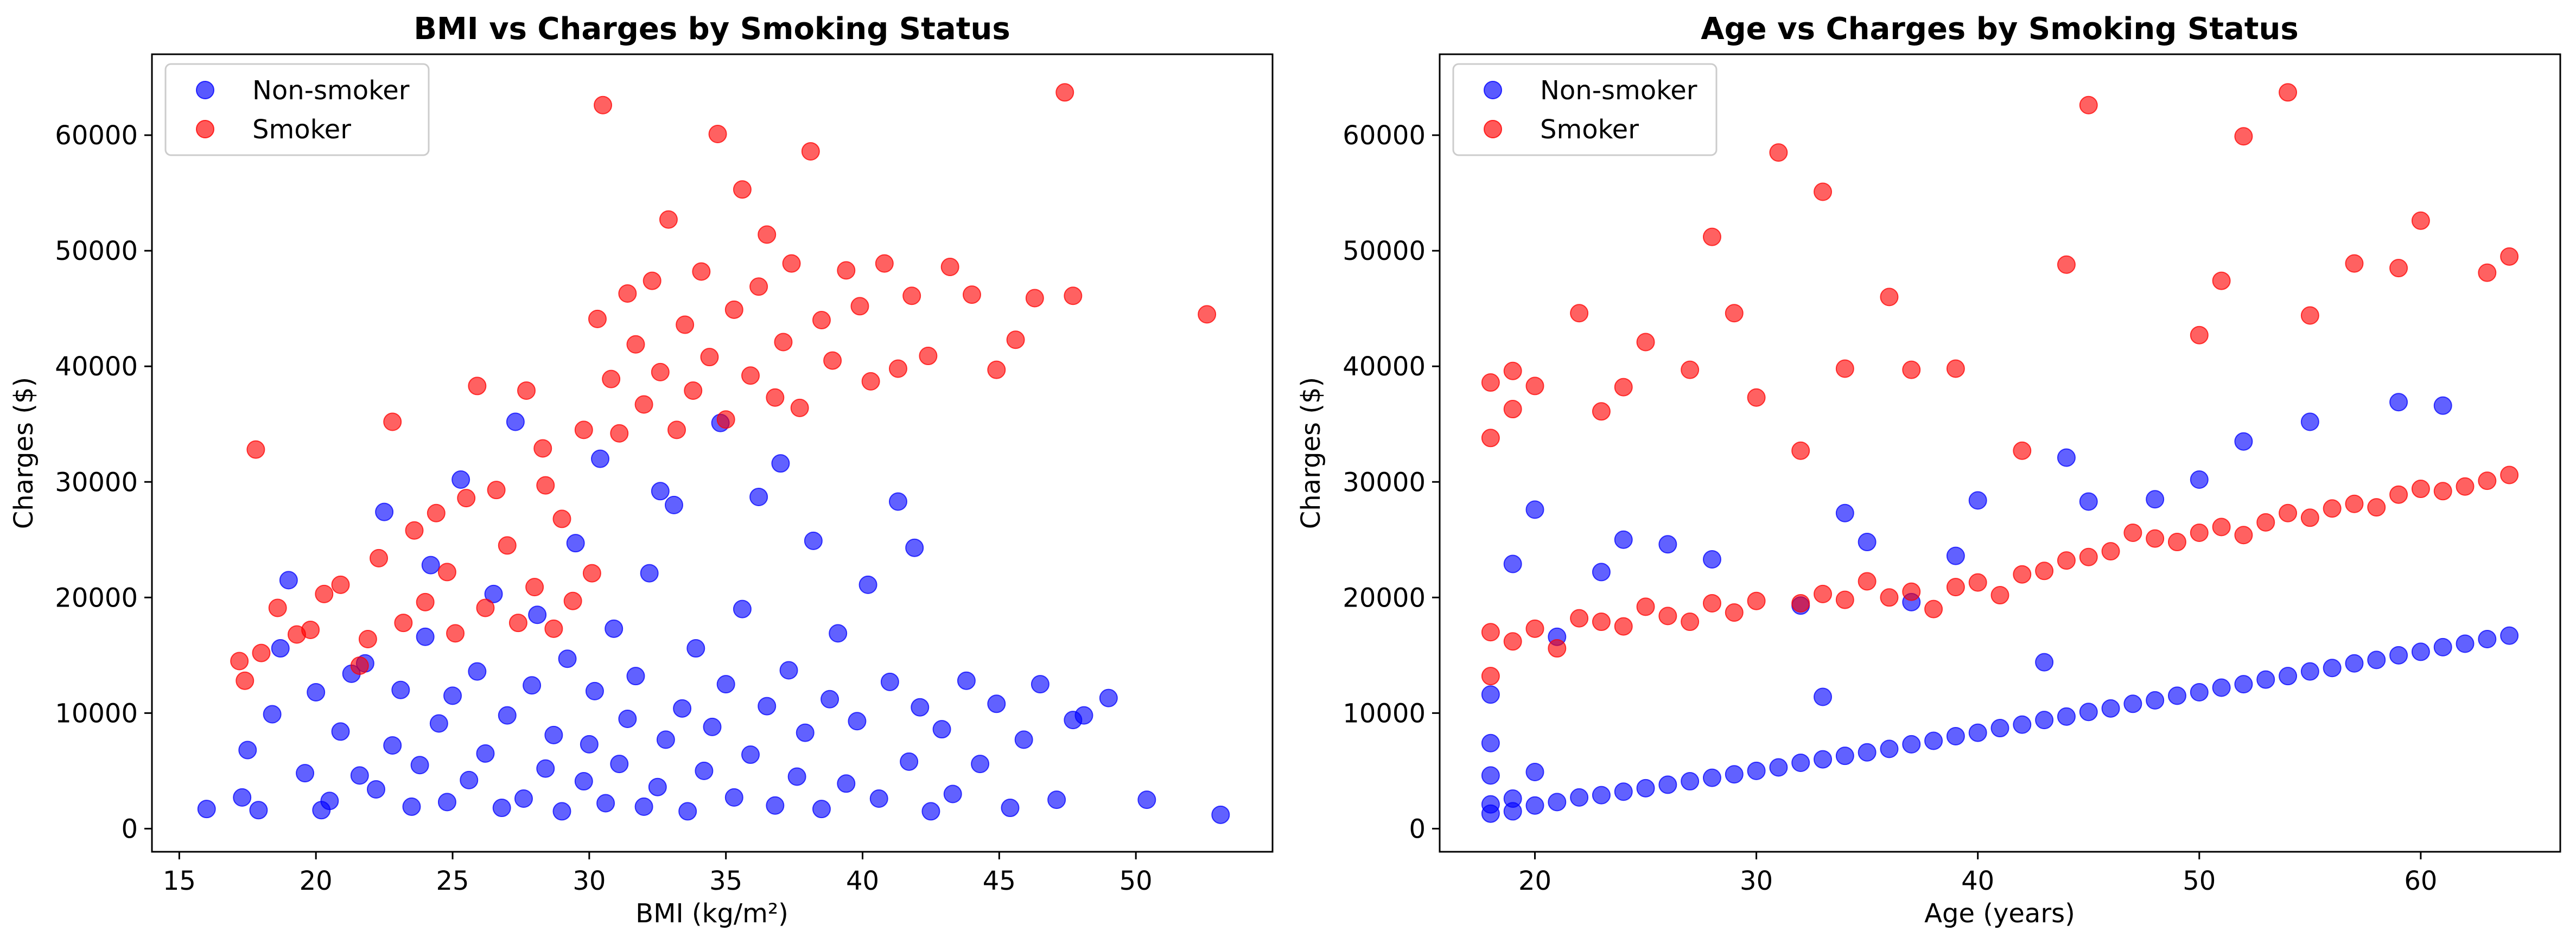 The width and height of the screenshot is (2576, 944). What do you see at coordinates (862, 881) in the screenshot?
I see `x-tick-label-left: 40` at bounding box center [862, 881].